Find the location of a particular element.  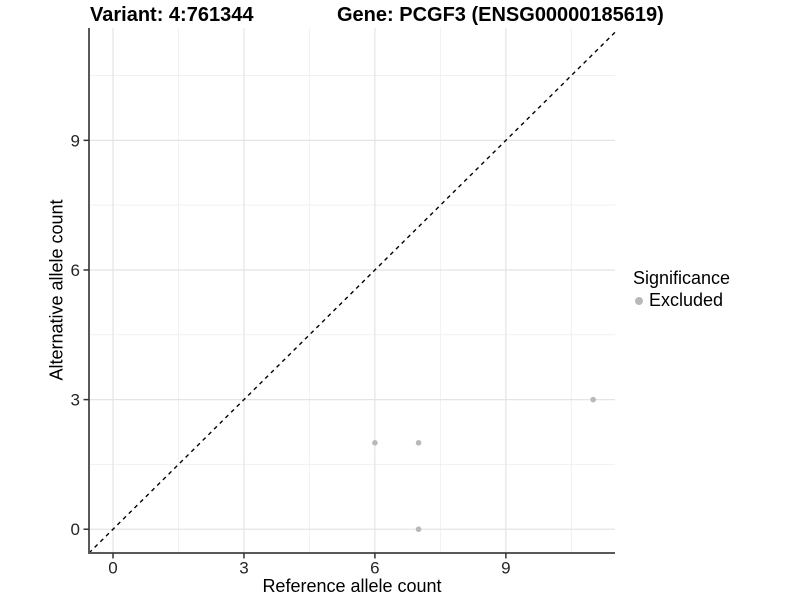

excluded-point-icon is located at coordinates (639, 300).